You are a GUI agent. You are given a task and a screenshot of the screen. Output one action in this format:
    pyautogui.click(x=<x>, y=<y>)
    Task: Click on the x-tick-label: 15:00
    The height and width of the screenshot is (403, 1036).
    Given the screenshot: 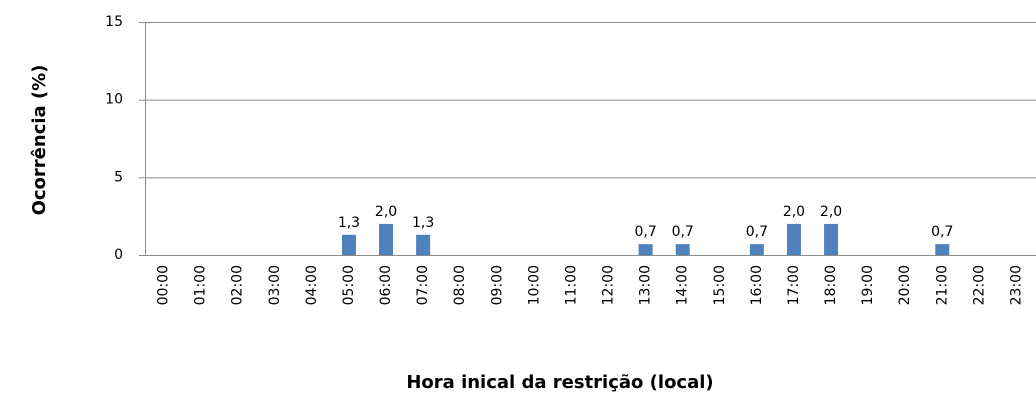 What is the action you would take?
    pyautogui.click(x=720, y=285)
    